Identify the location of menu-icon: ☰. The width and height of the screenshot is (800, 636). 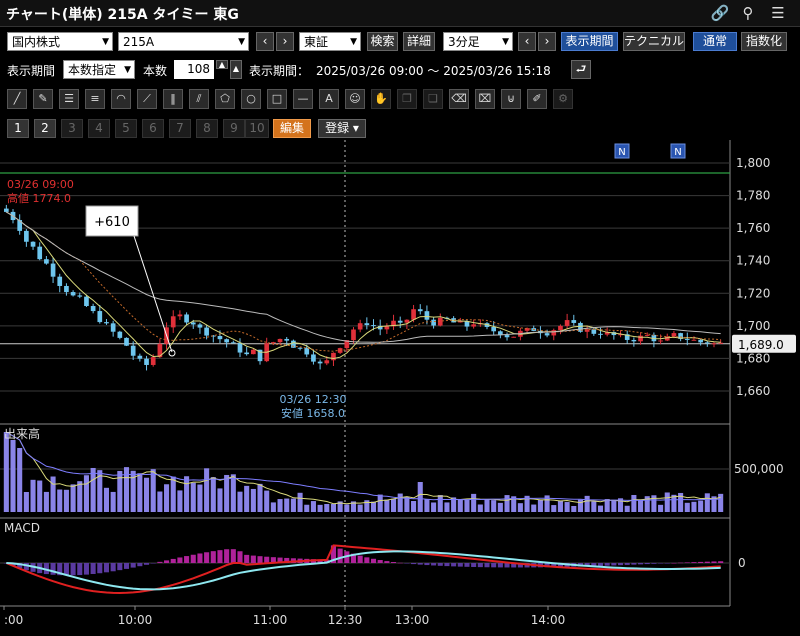
(778, 13).